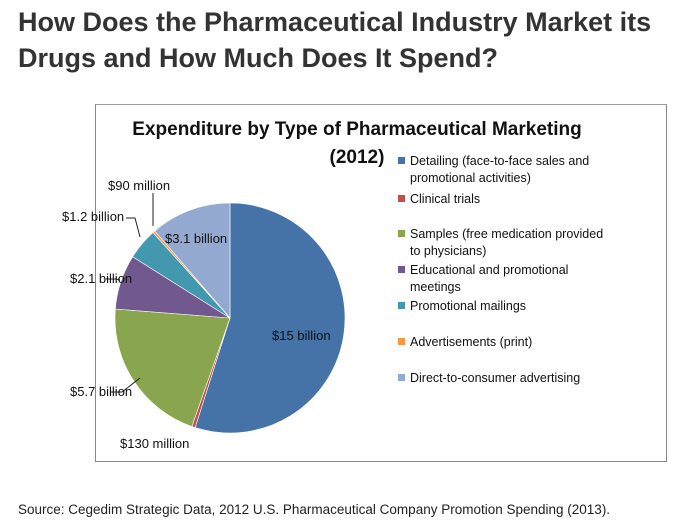  I want to click on legend-label: Samples (free medication provided, so click(506, 234).